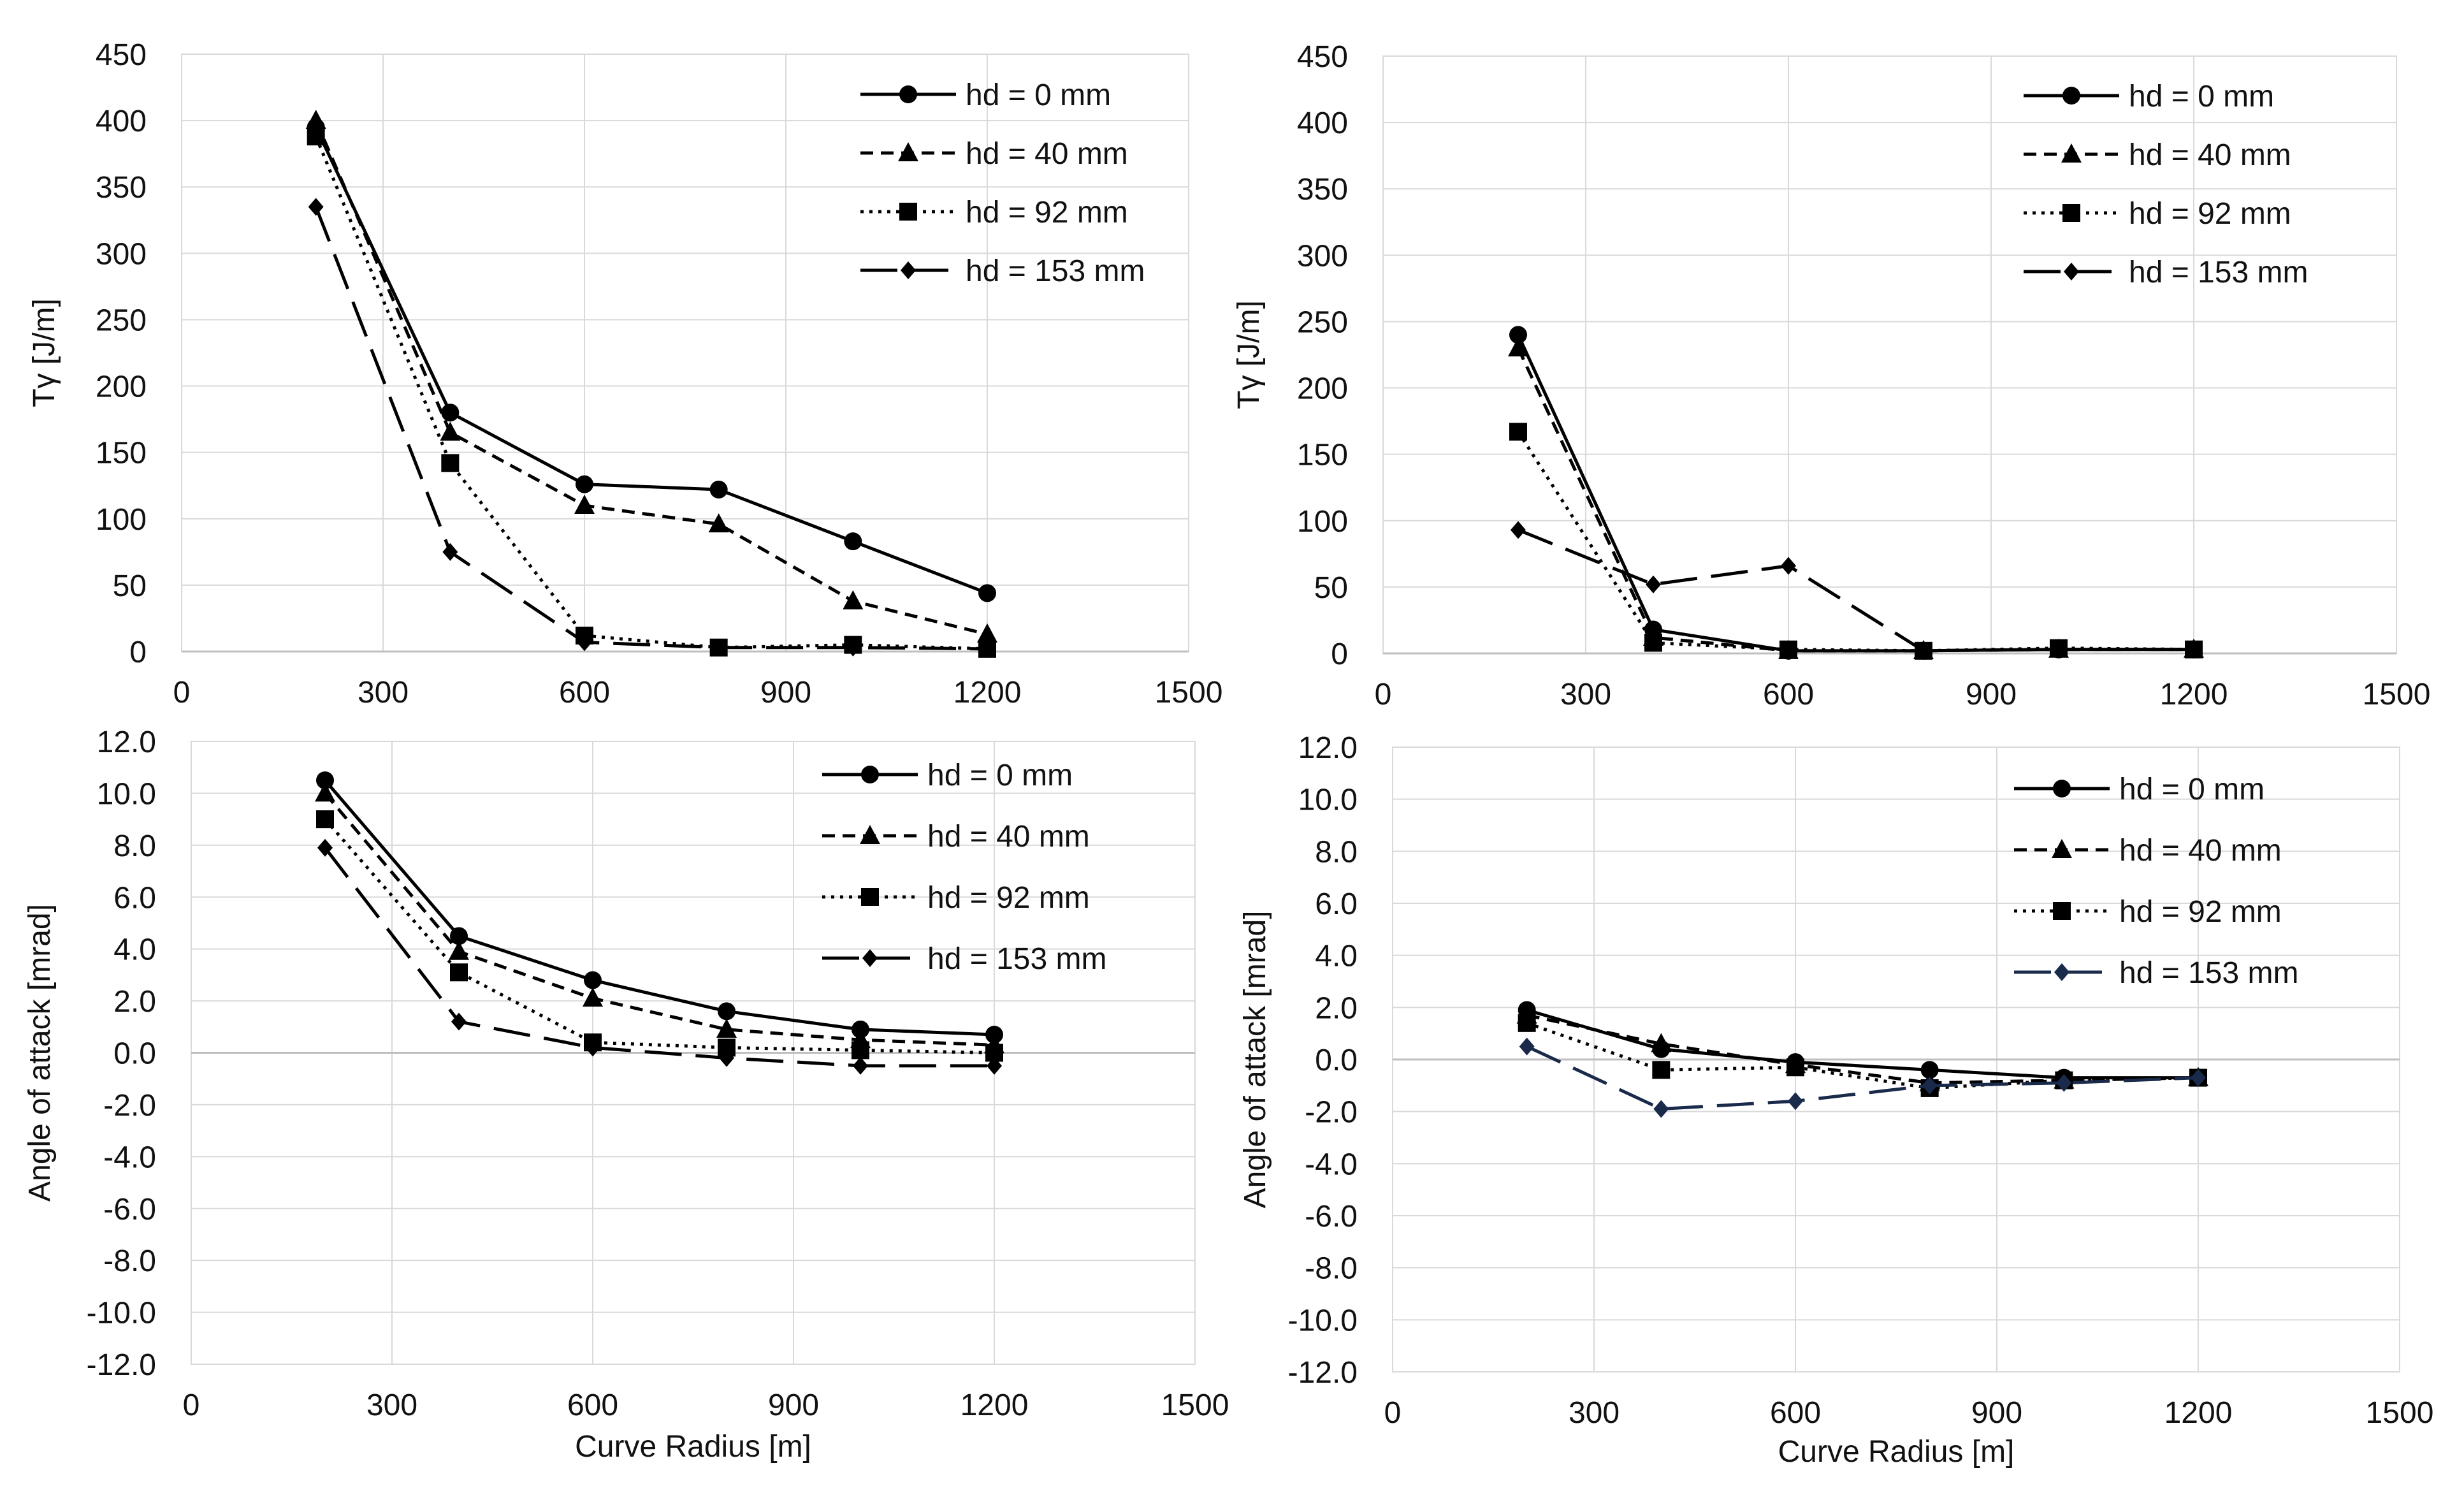 The height and width of the screenshot is (1500, 2464). What do you see at coordinates (129, 1157) in the screenshot?
I see `y-tick-label: -4.0` at bounding box center [129, 1157].